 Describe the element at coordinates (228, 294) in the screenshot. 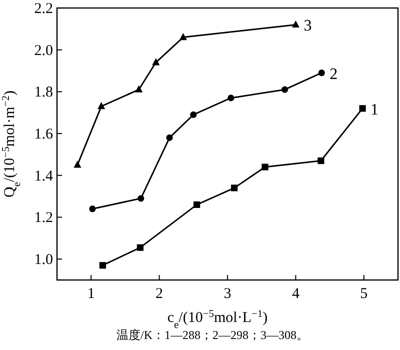

I see `x-tick-label: 3` at that location.